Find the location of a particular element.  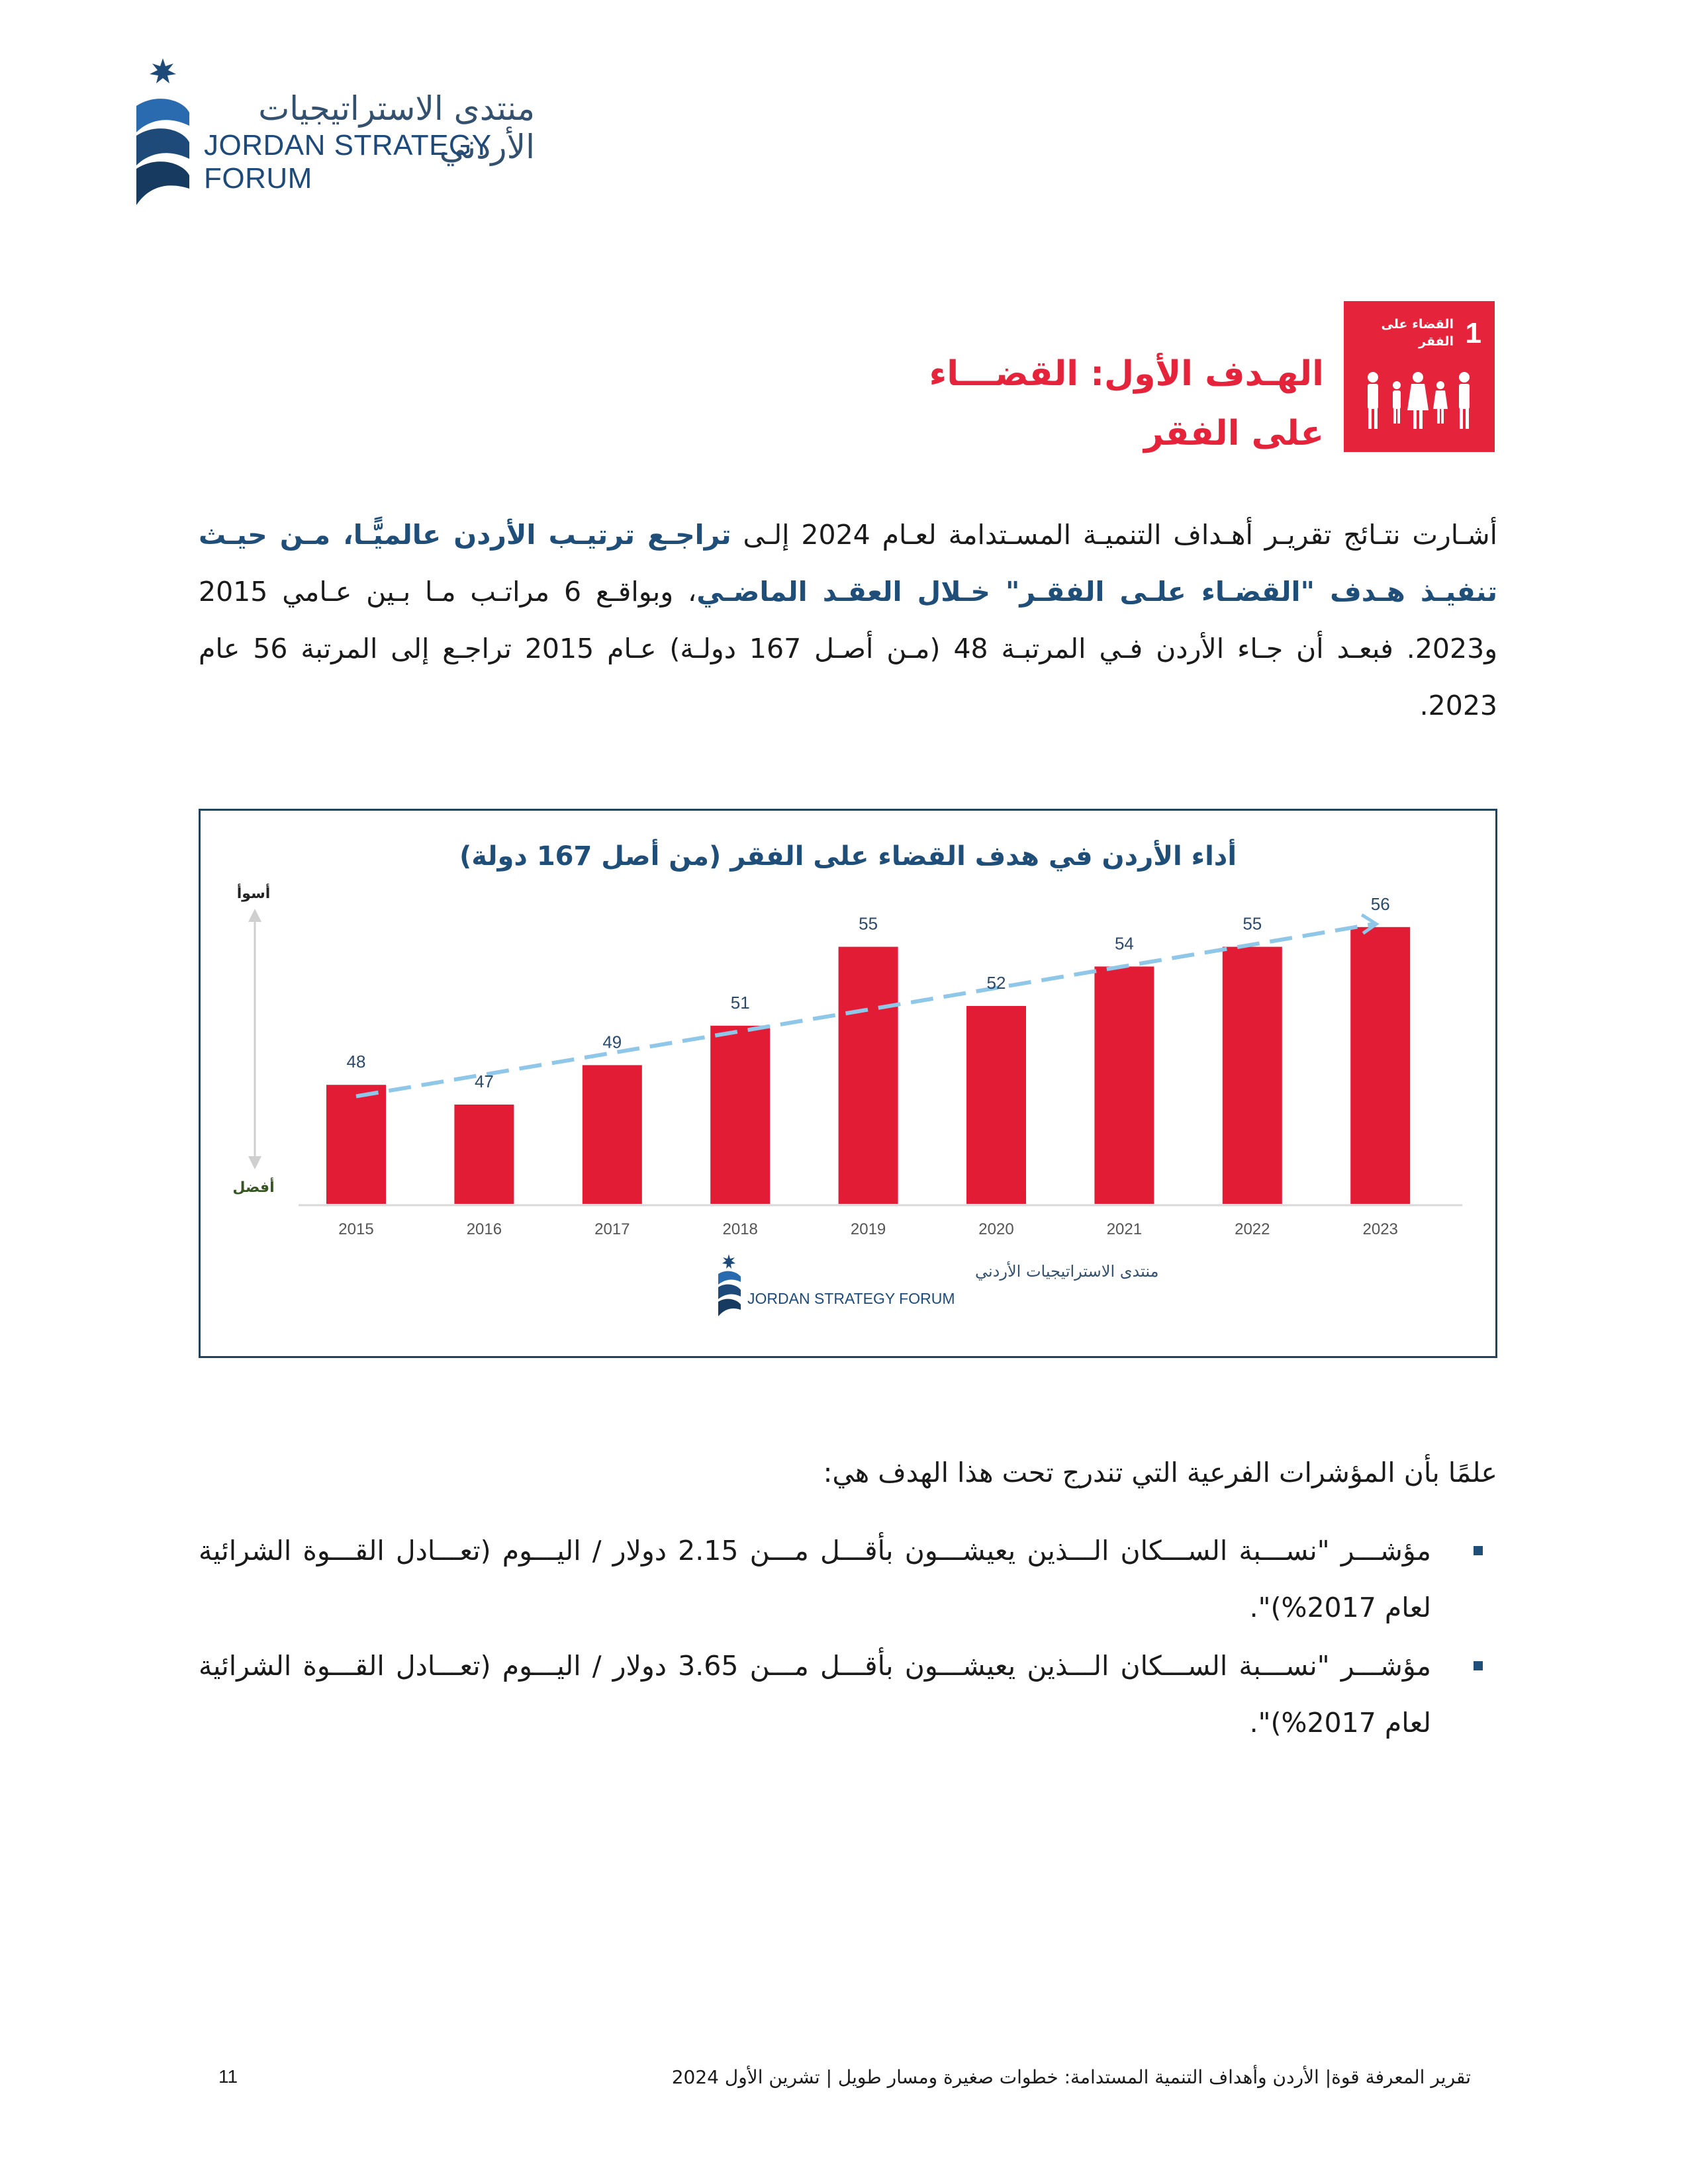

jsf-logo-mark-icon is located at coordinates (162, 131).